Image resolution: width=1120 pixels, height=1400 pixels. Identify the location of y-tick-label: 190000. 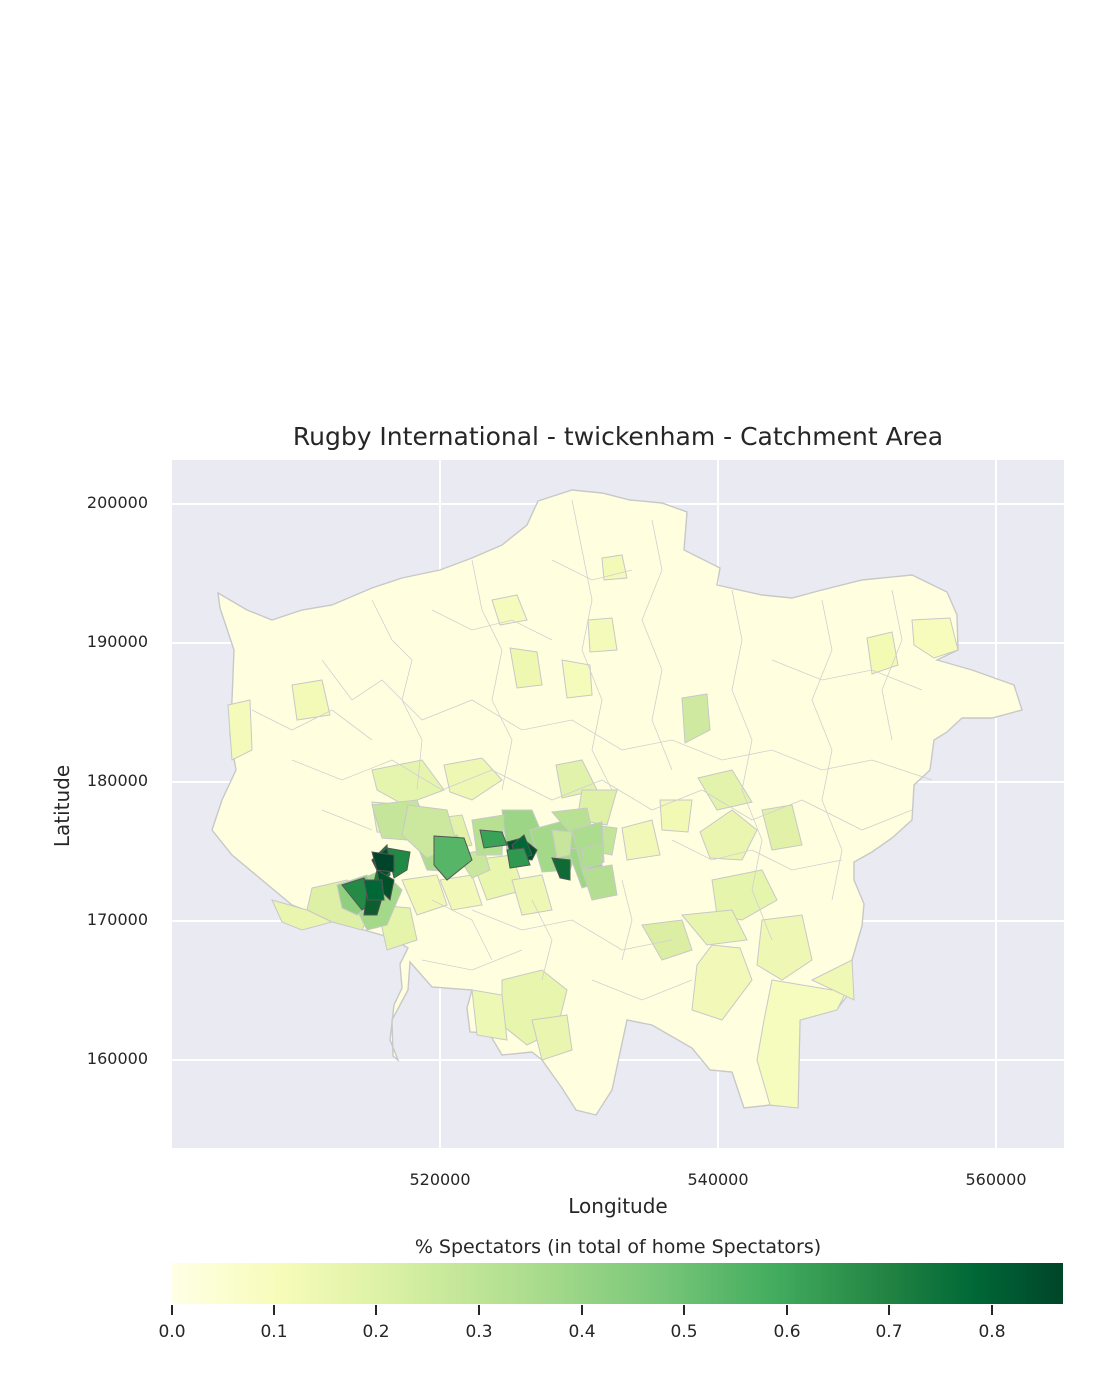
(117, 641).